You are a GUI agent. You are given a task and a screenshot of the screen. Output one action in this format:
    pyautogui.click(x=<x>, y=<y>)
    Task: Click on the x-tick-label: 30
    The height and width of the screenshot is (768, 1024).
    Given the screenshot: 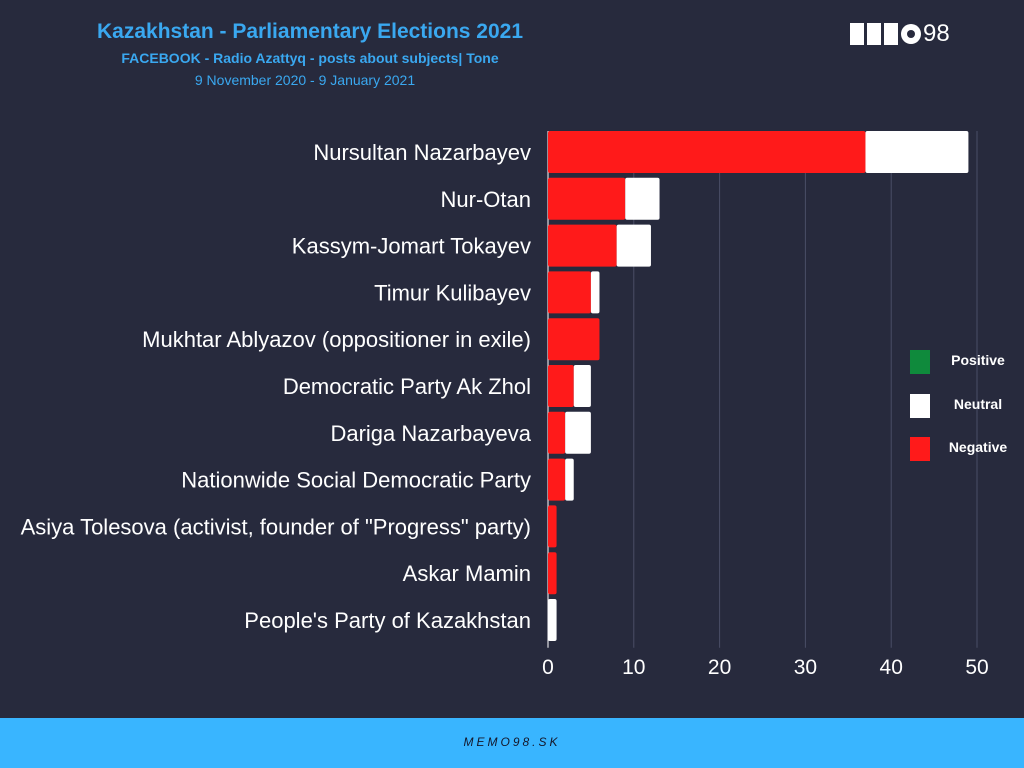 What is the action you would take?
    pyautogui.click(x=805, y=667)
    